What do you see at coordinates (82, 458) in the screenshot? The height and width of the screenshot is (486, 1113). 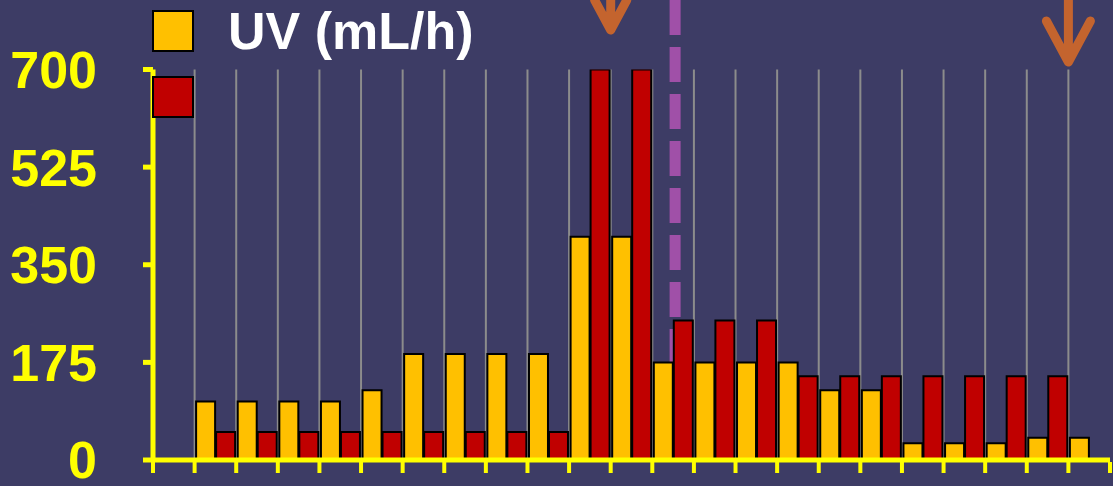 I see `y-tick-label: 0` at bounding box center [82, 458].